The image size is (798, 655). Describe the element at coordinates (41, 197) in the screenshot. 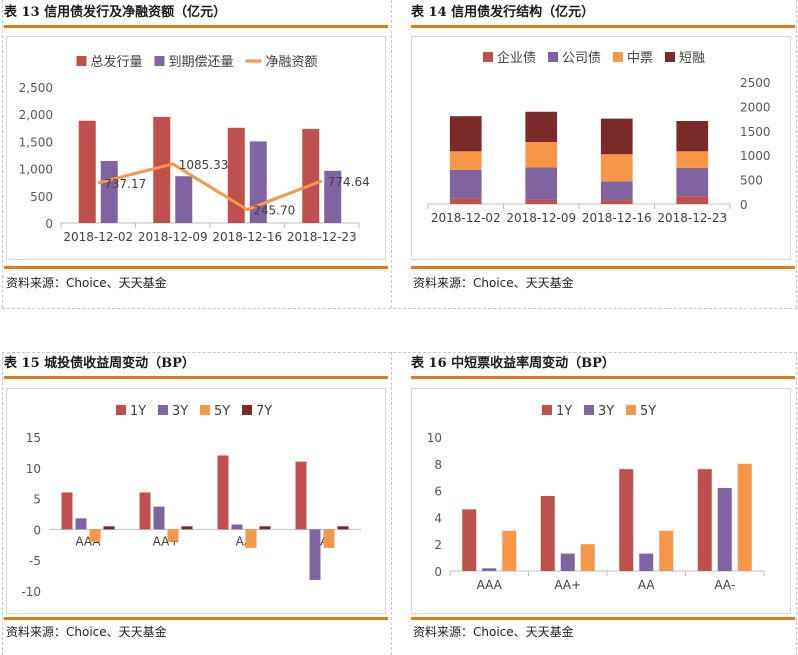

I see `y-tick-label: 500` at that location.